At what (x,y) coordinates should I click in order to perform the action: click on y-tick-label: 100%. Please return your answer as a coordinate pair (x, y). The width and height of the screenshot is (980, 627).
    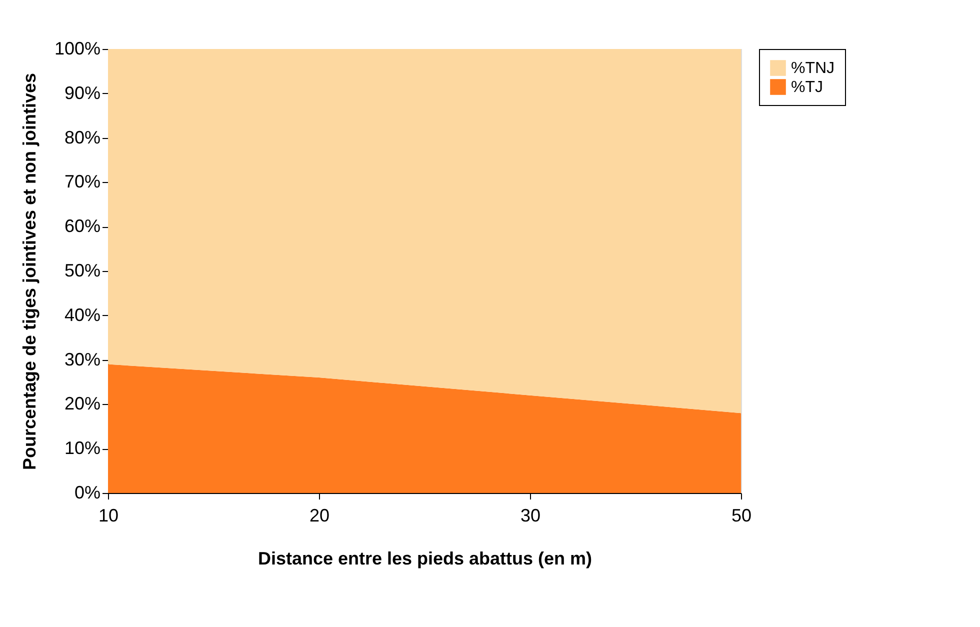
    Looking at the image, I should click on (77, 48).